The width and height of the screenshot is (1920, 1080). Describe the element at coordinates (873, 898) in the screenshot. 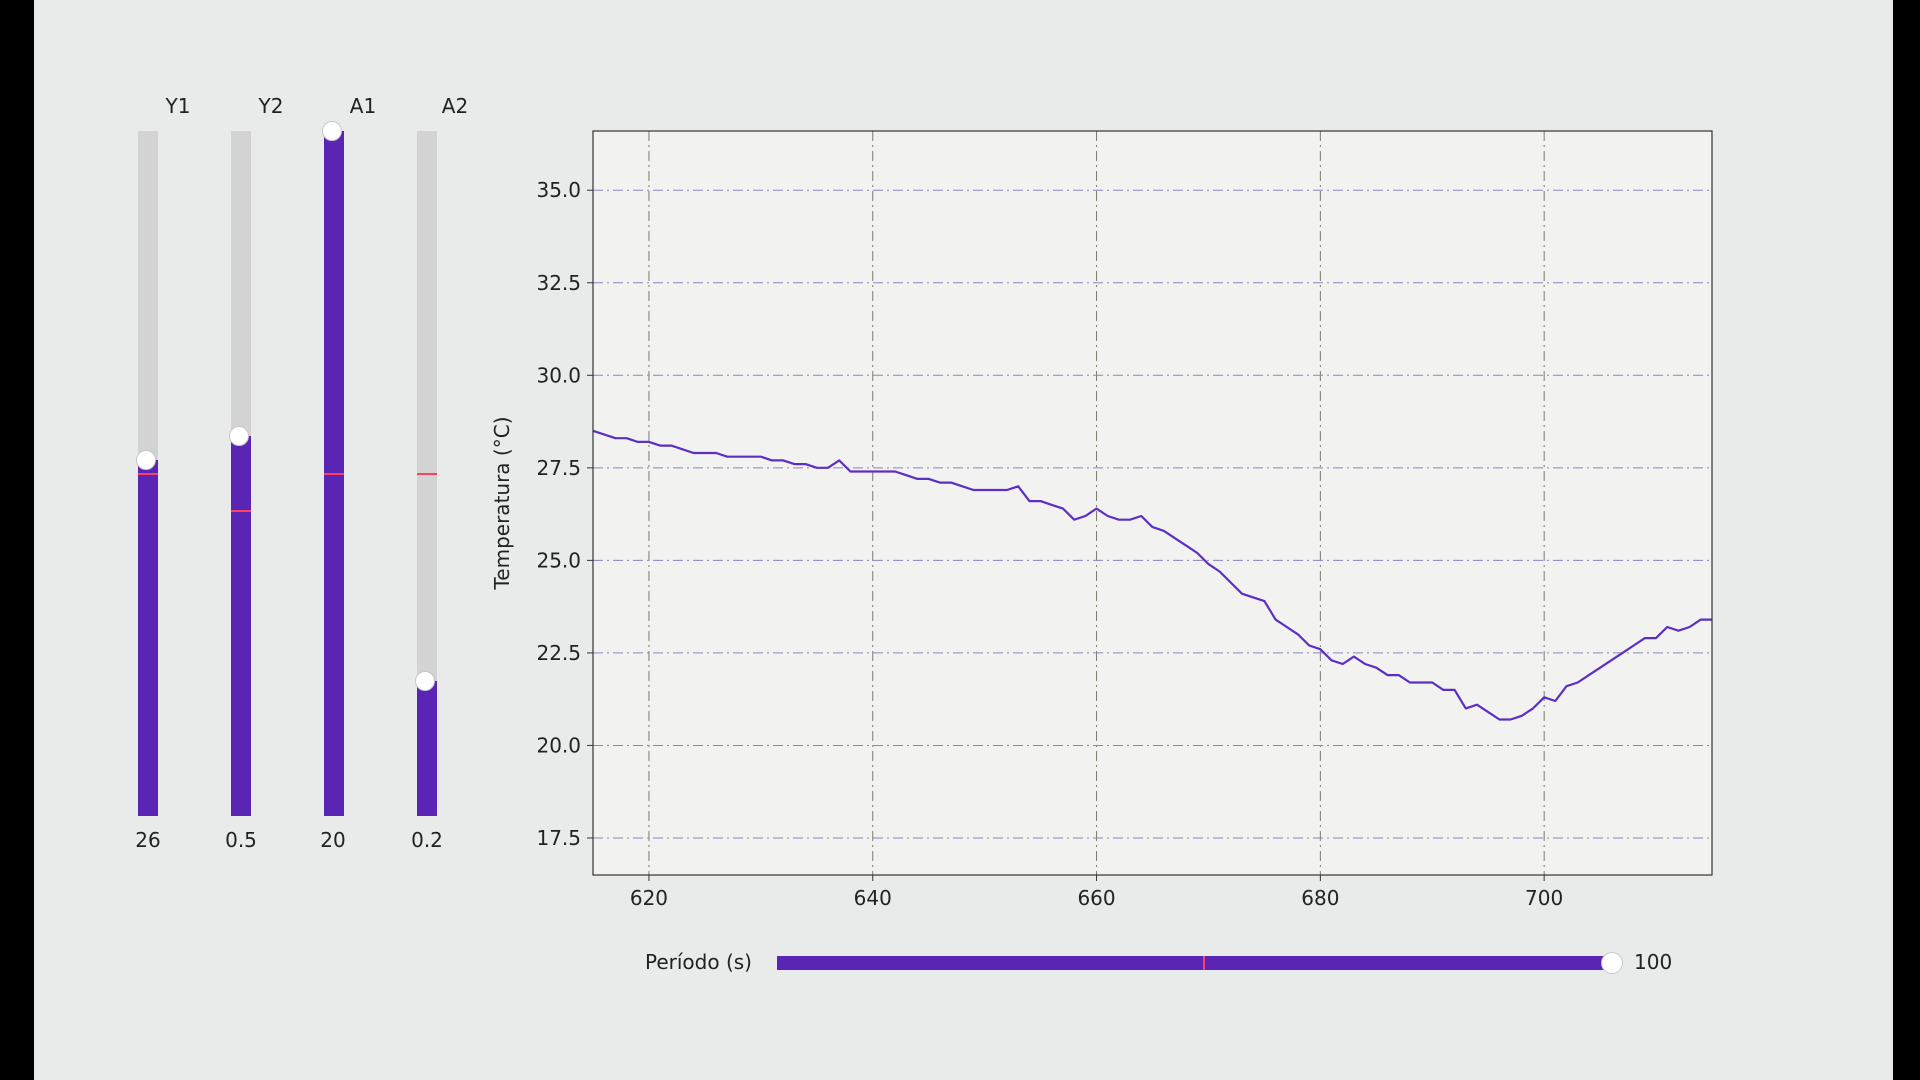

I see `x-tick-label: 640` at that location.